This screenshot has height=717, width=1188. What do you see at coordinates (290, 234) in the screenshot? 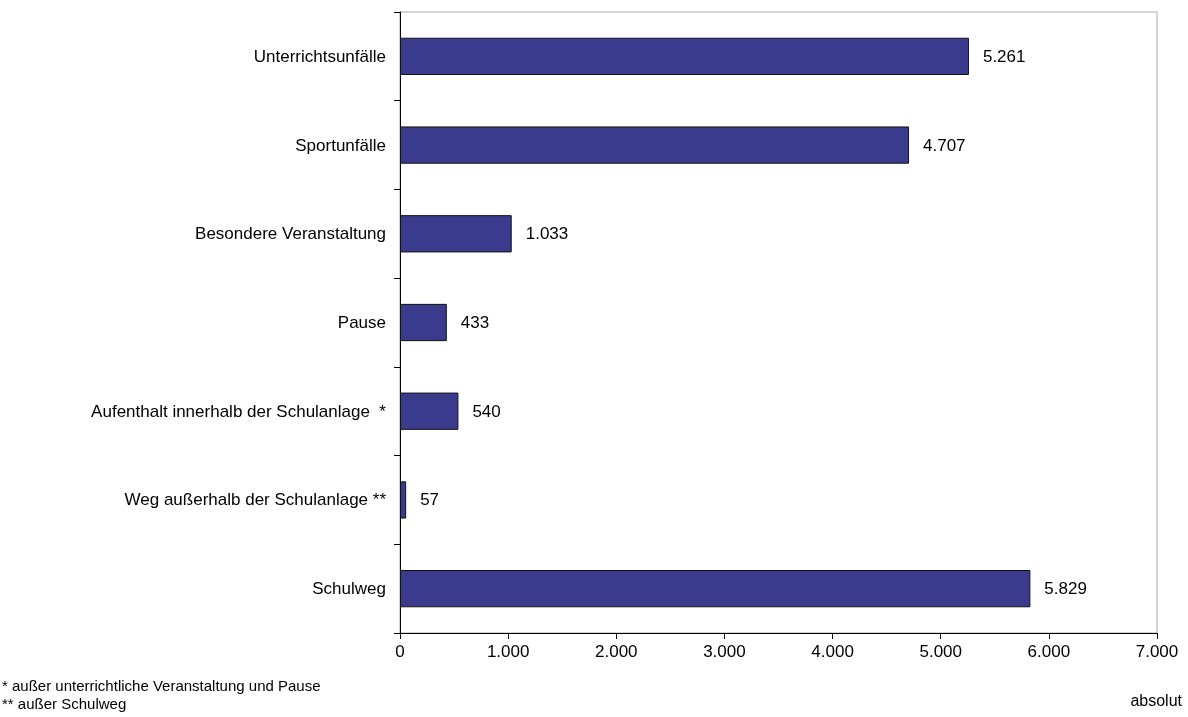
I see `y-tick-label: Besondere Veranstaltung` at bounding box center [290, 234].